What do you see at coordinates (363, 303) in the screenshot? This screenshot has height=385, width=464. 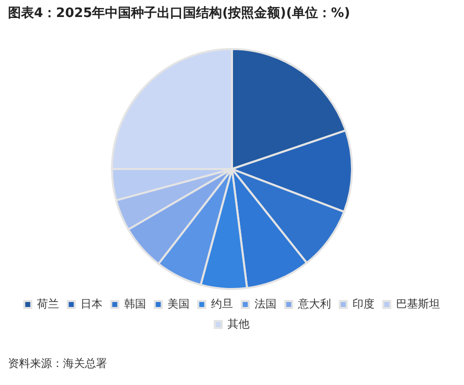 I see `legend-label: 印度` at bounding box center [363, 303].